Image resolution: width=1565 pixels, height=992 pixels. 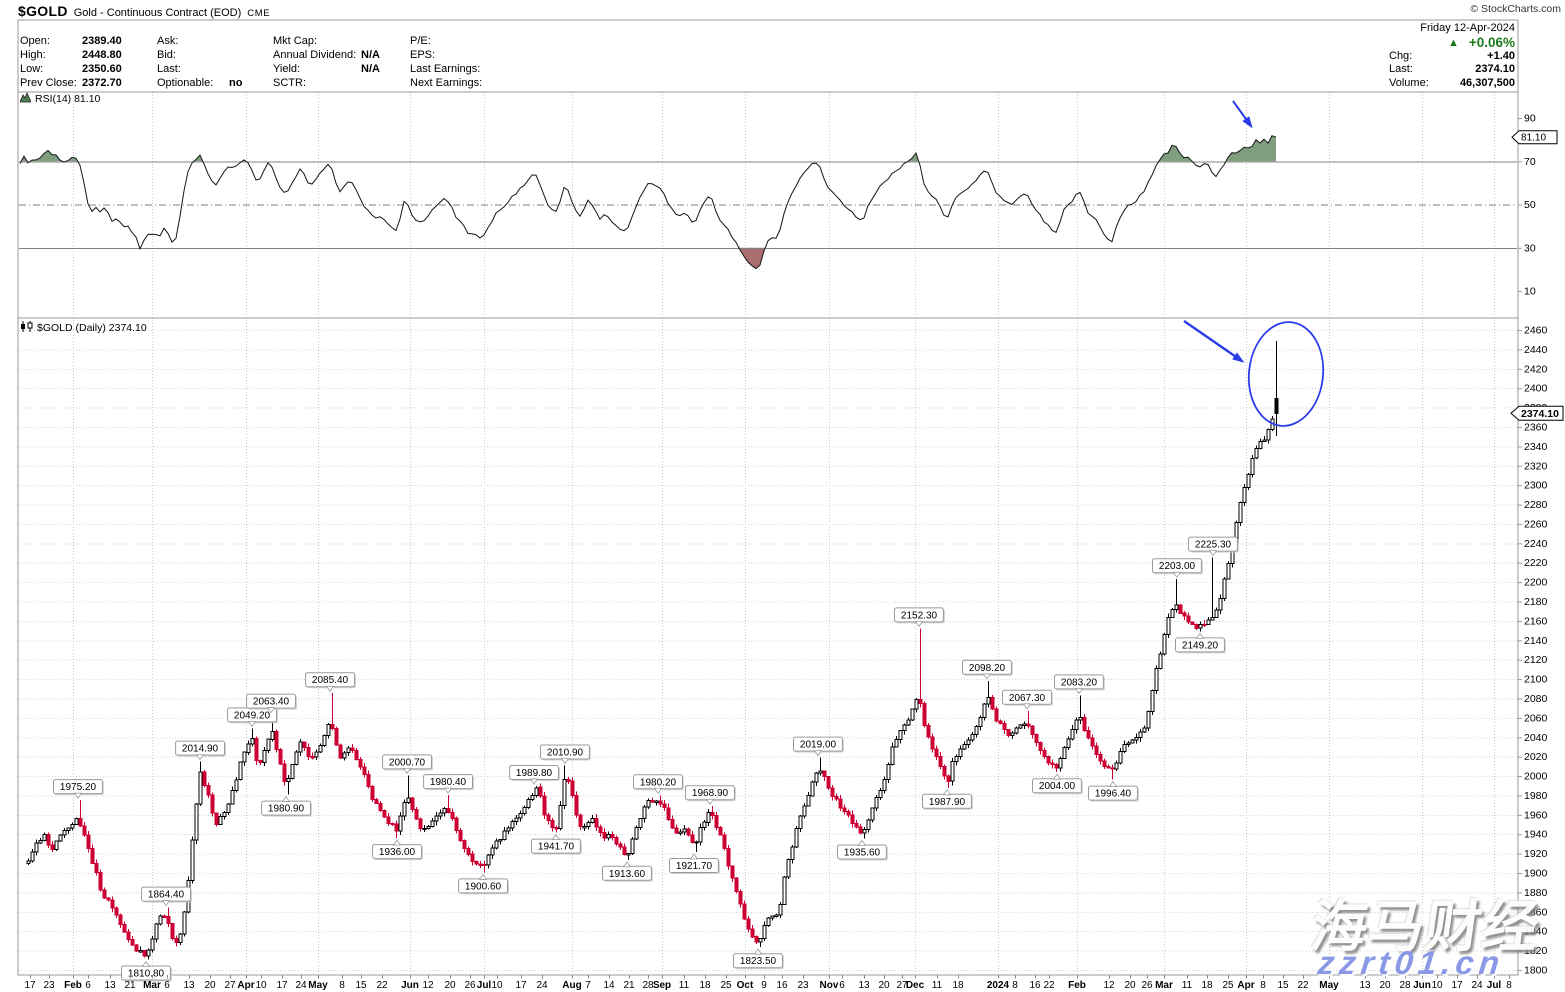 What do you see at coordinates (1467, 28) in the screenshot?
I see `quote-date: Friday 12-Apr-2024` at bounding box center [1467, 28].